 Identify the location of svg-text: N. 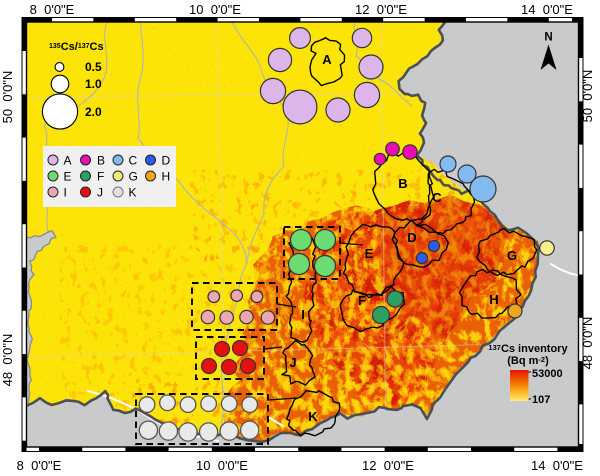
(548, 38).